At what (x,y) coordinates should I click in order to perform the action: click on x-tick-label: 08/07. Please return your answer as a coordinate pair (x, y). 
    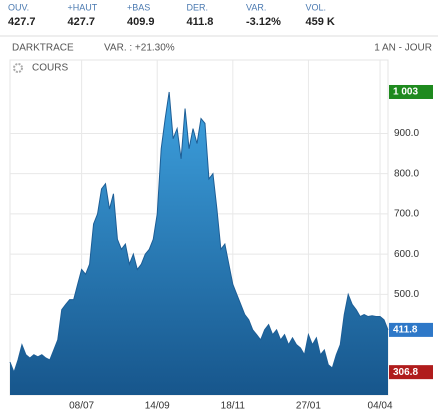
    Looking at the image, I should click on (81, 406).